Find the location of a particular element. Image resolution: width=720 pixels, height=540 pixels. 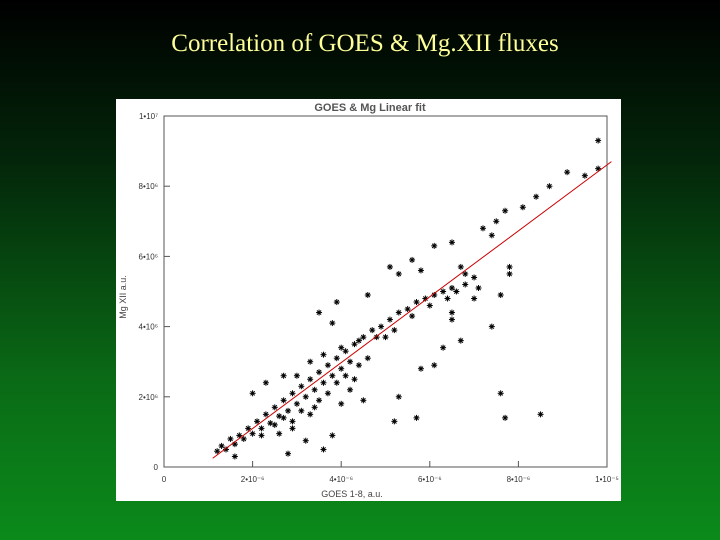

slide-title: Correlation of GOES & Mg.XII fluxes is located at coordinates (365, 43).